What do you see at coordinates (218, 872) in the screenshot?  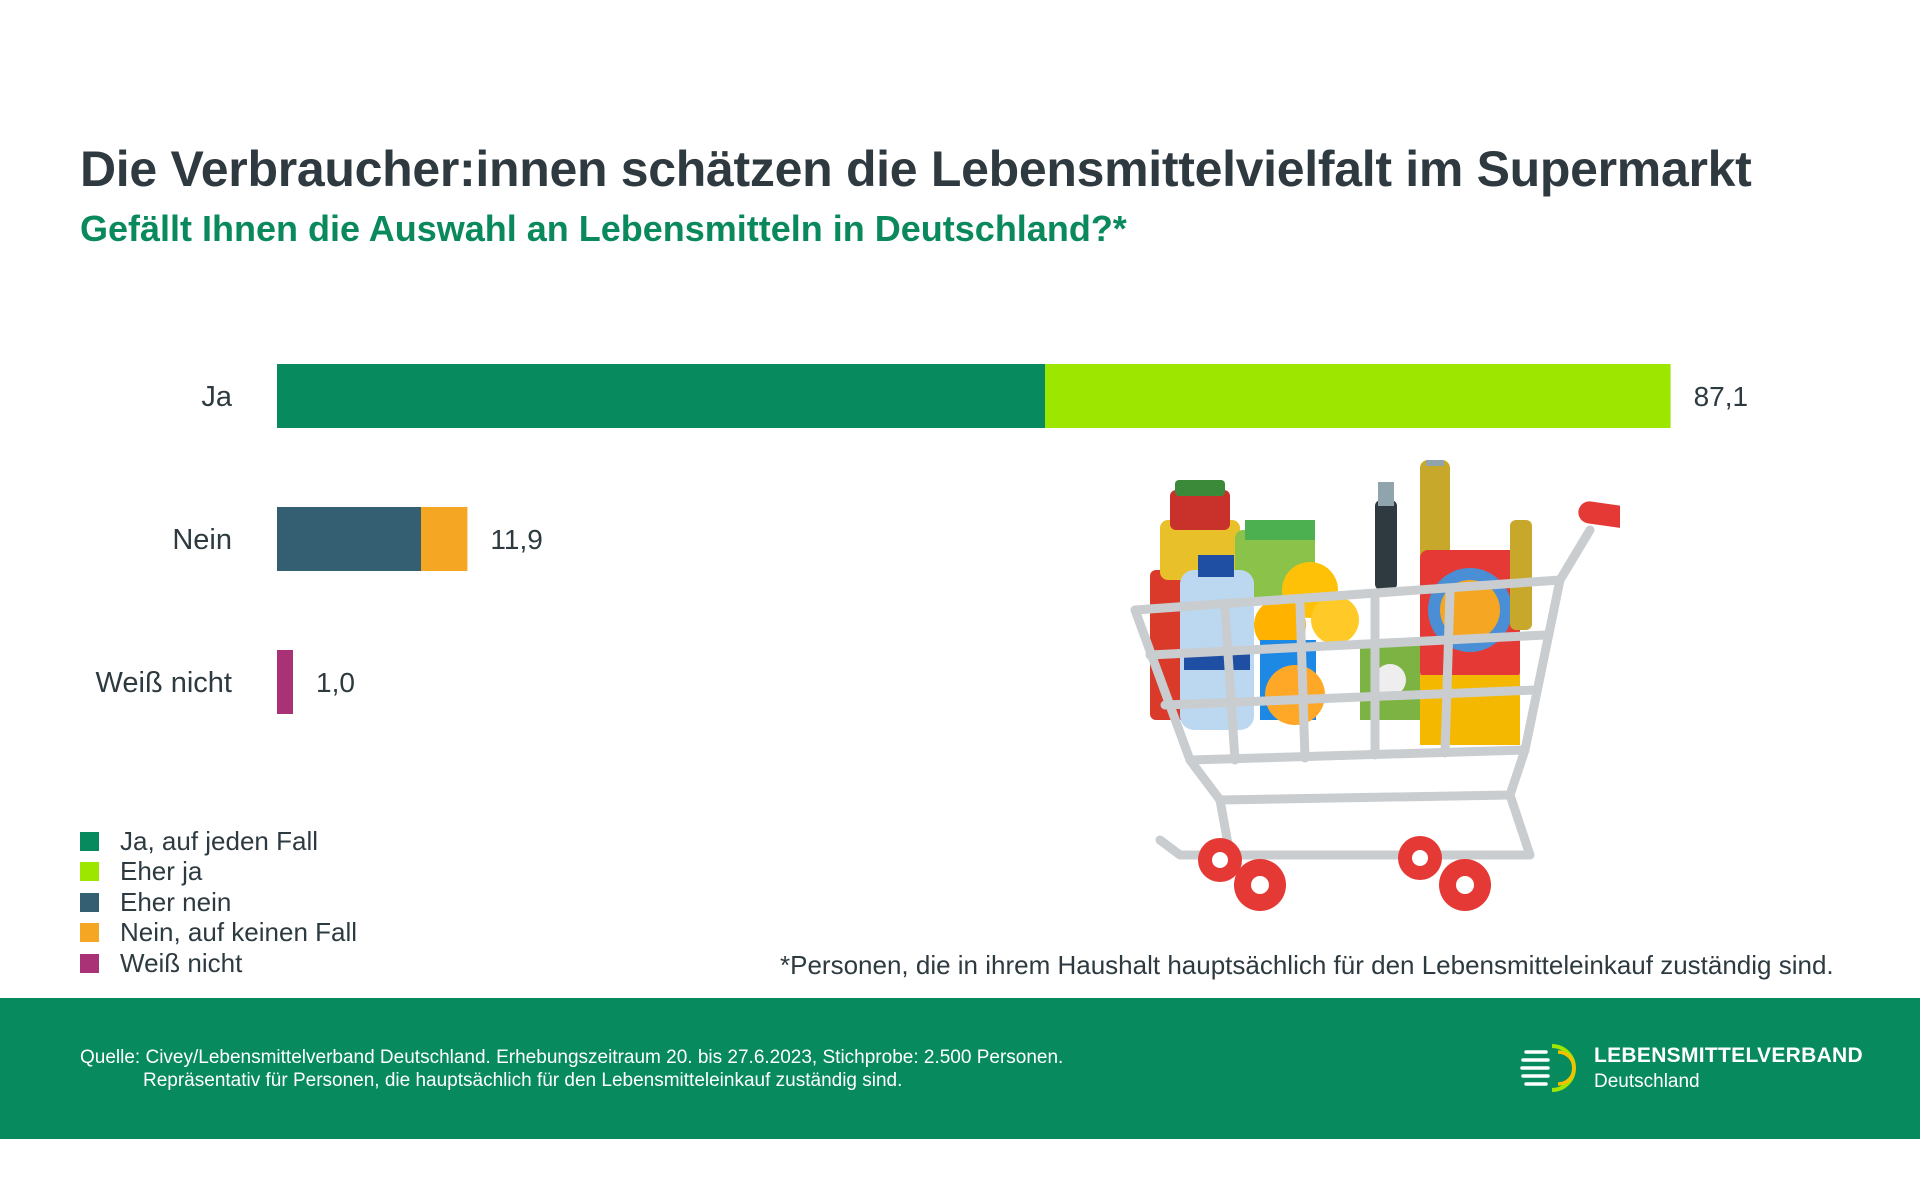 I see `legend-item-eher-ja: Eher ja` at bounding box center [218, 872].